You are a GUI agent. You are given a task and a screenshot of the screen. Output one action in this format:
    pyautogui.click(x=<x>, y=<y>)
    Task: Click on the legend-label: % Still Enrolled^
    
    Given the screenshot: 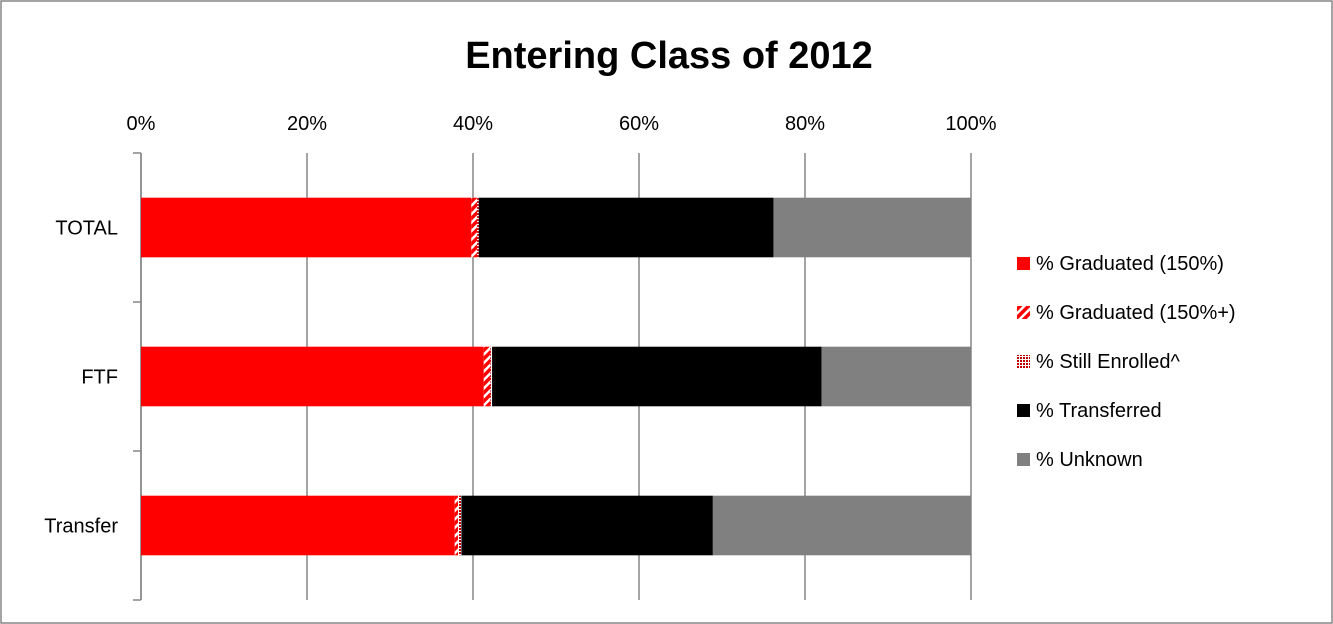 What is the action you would take?
    pyautogui.click(x=1108, y=362)
    